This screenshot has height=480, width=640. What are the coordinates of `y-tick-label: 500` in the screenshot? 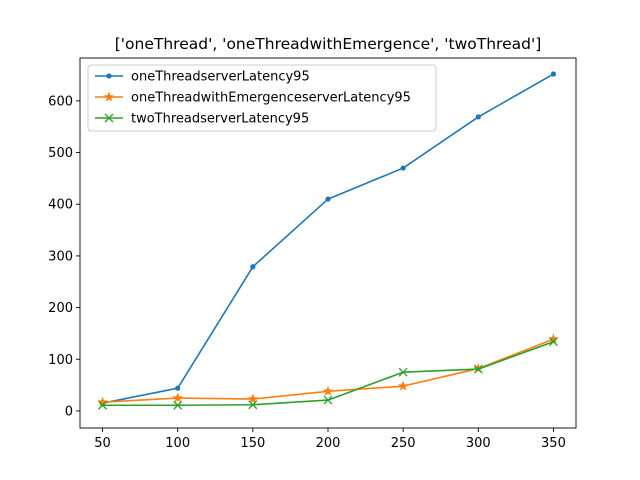 It's located at (60, 153).